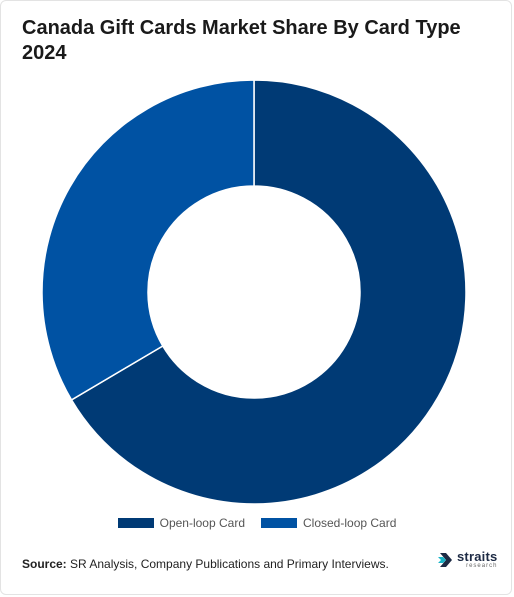  Describe the element at coordinates (350, 523) in the screenshot. I see `legend-label: Closed-loop Card` at that location.